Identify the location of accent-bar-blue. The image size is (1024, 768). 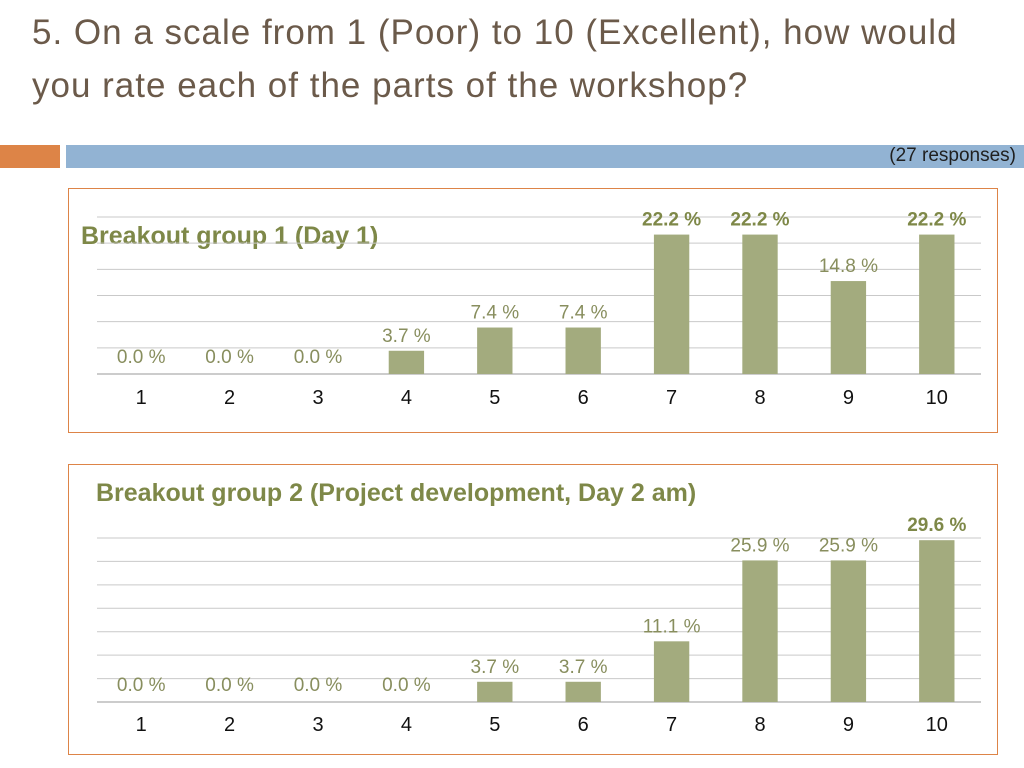
(545, 156).